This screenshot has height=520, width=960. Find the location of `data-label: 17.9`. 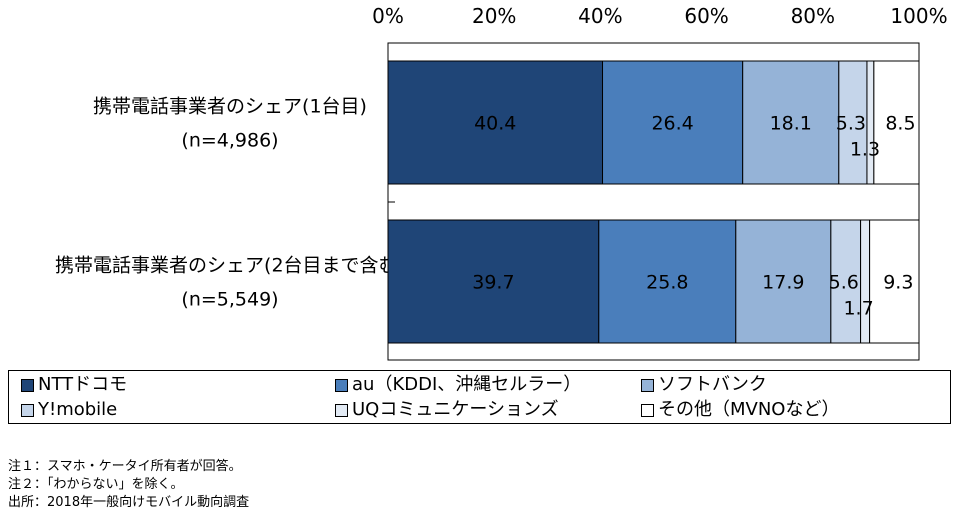

data-label: 17.9 is located at coordinates (783, 283).